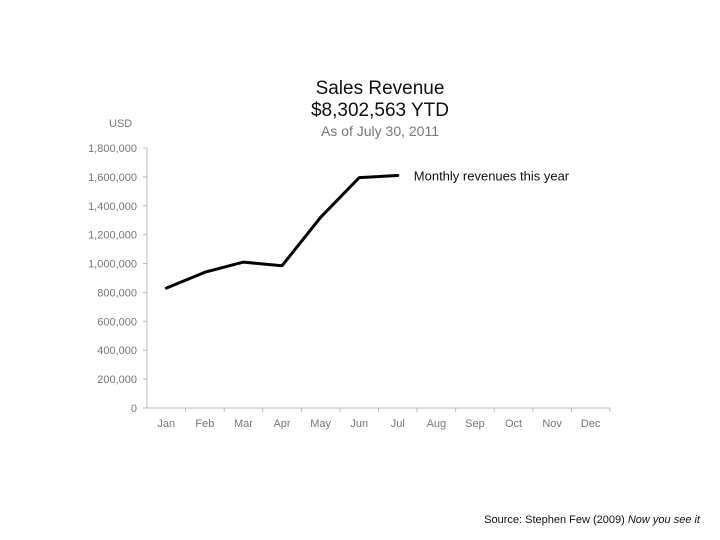  Describe the element at coordinates (320, 424) in the screenshot. I see `x-tick-label: May` at that location.